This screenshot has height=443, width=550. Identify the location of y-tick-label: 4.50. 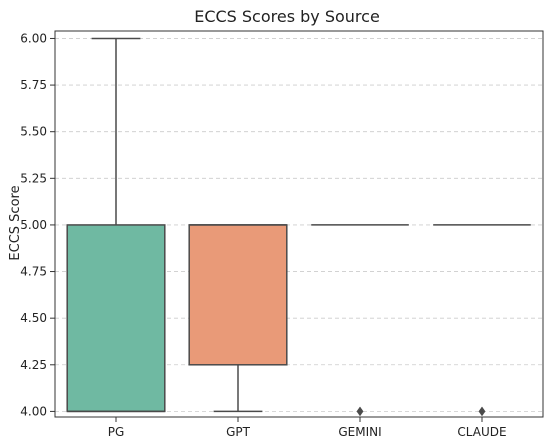
(33, 318).